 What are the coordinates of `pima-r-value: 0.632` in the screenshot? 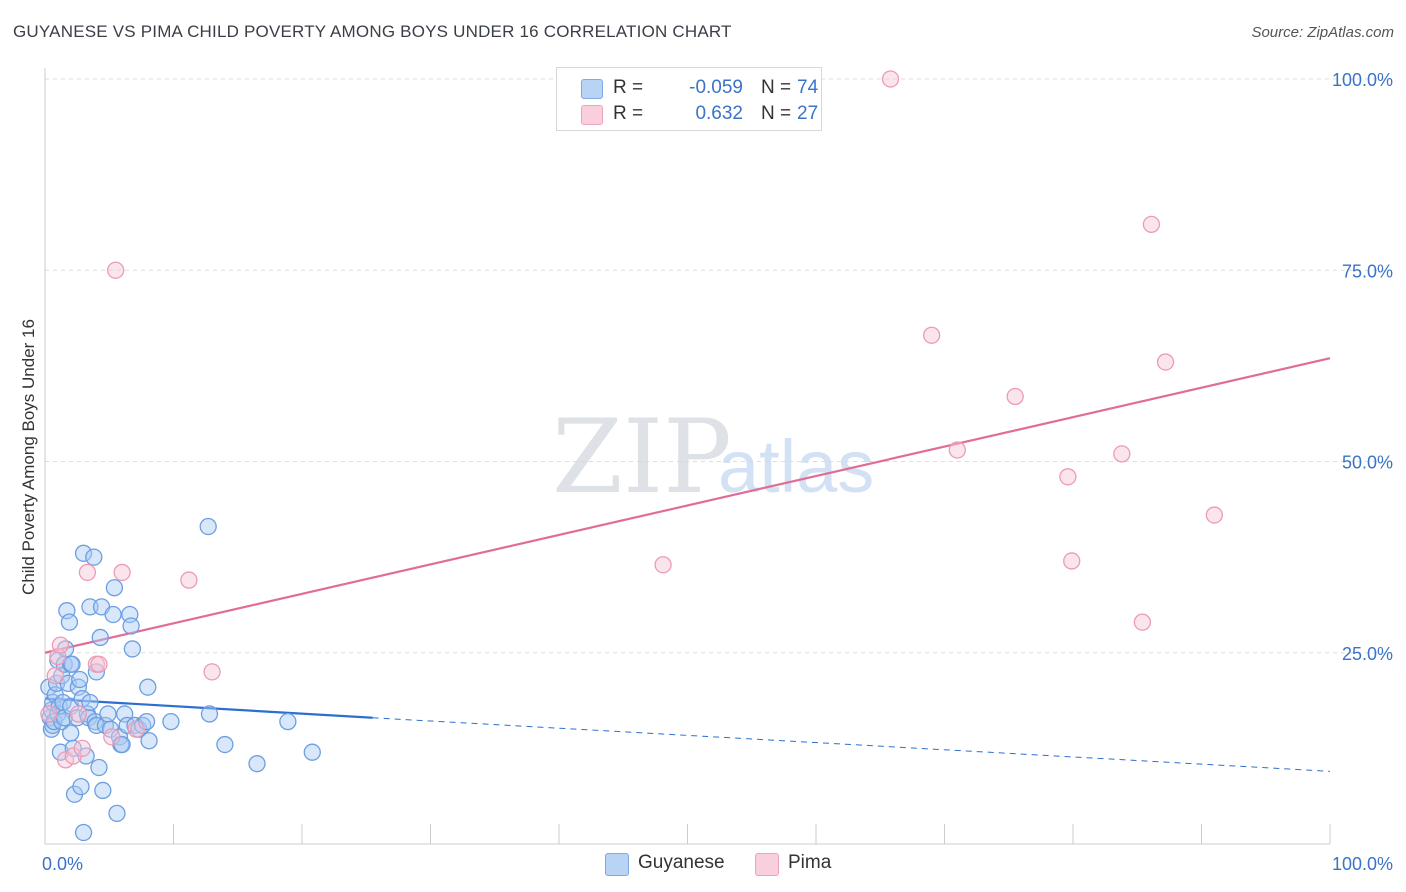 It's located at (719, 113).